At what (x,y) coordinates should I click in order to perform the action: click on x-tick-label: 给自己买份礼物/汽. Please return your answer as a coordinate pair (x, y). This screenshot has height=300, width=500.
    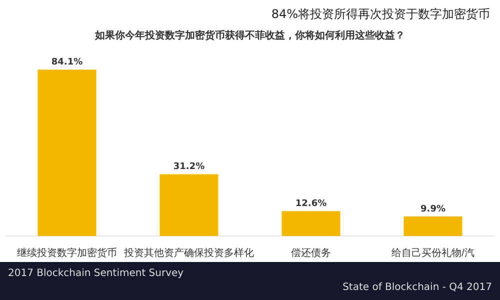
    Looking at the image, I should click on (433, 252).